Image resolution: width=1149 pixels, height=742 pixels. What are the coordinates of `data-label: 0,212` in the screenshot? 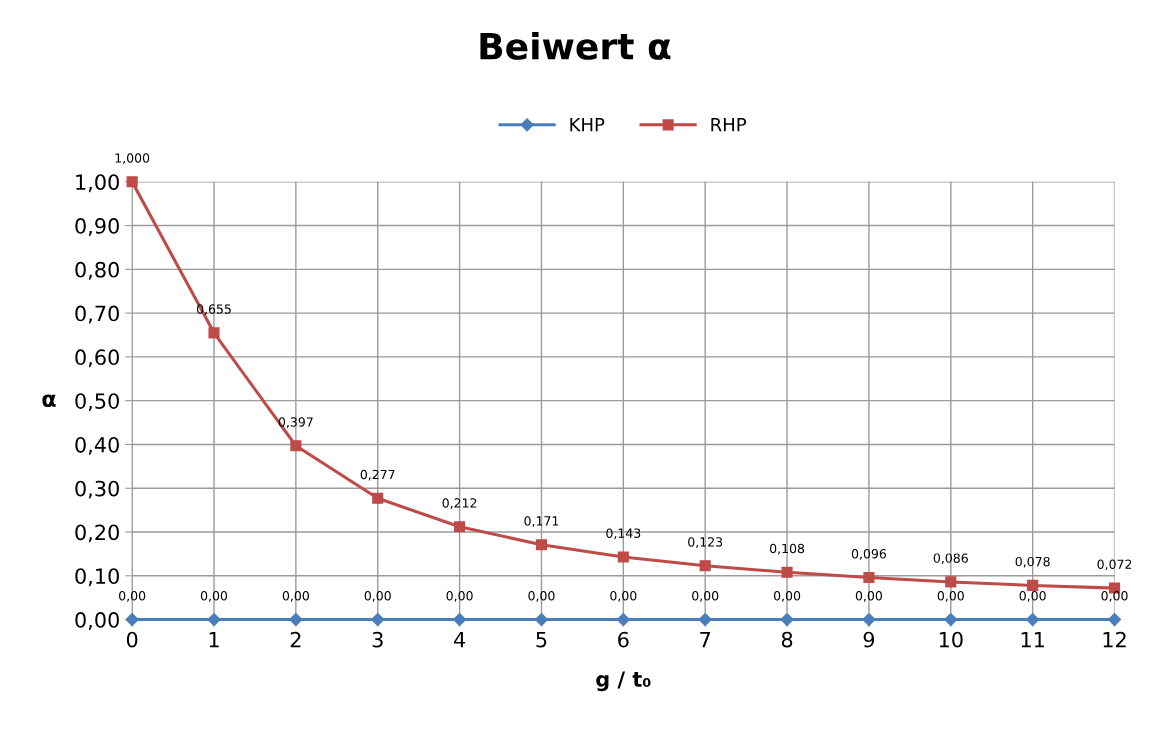 It's located at (459, 503).